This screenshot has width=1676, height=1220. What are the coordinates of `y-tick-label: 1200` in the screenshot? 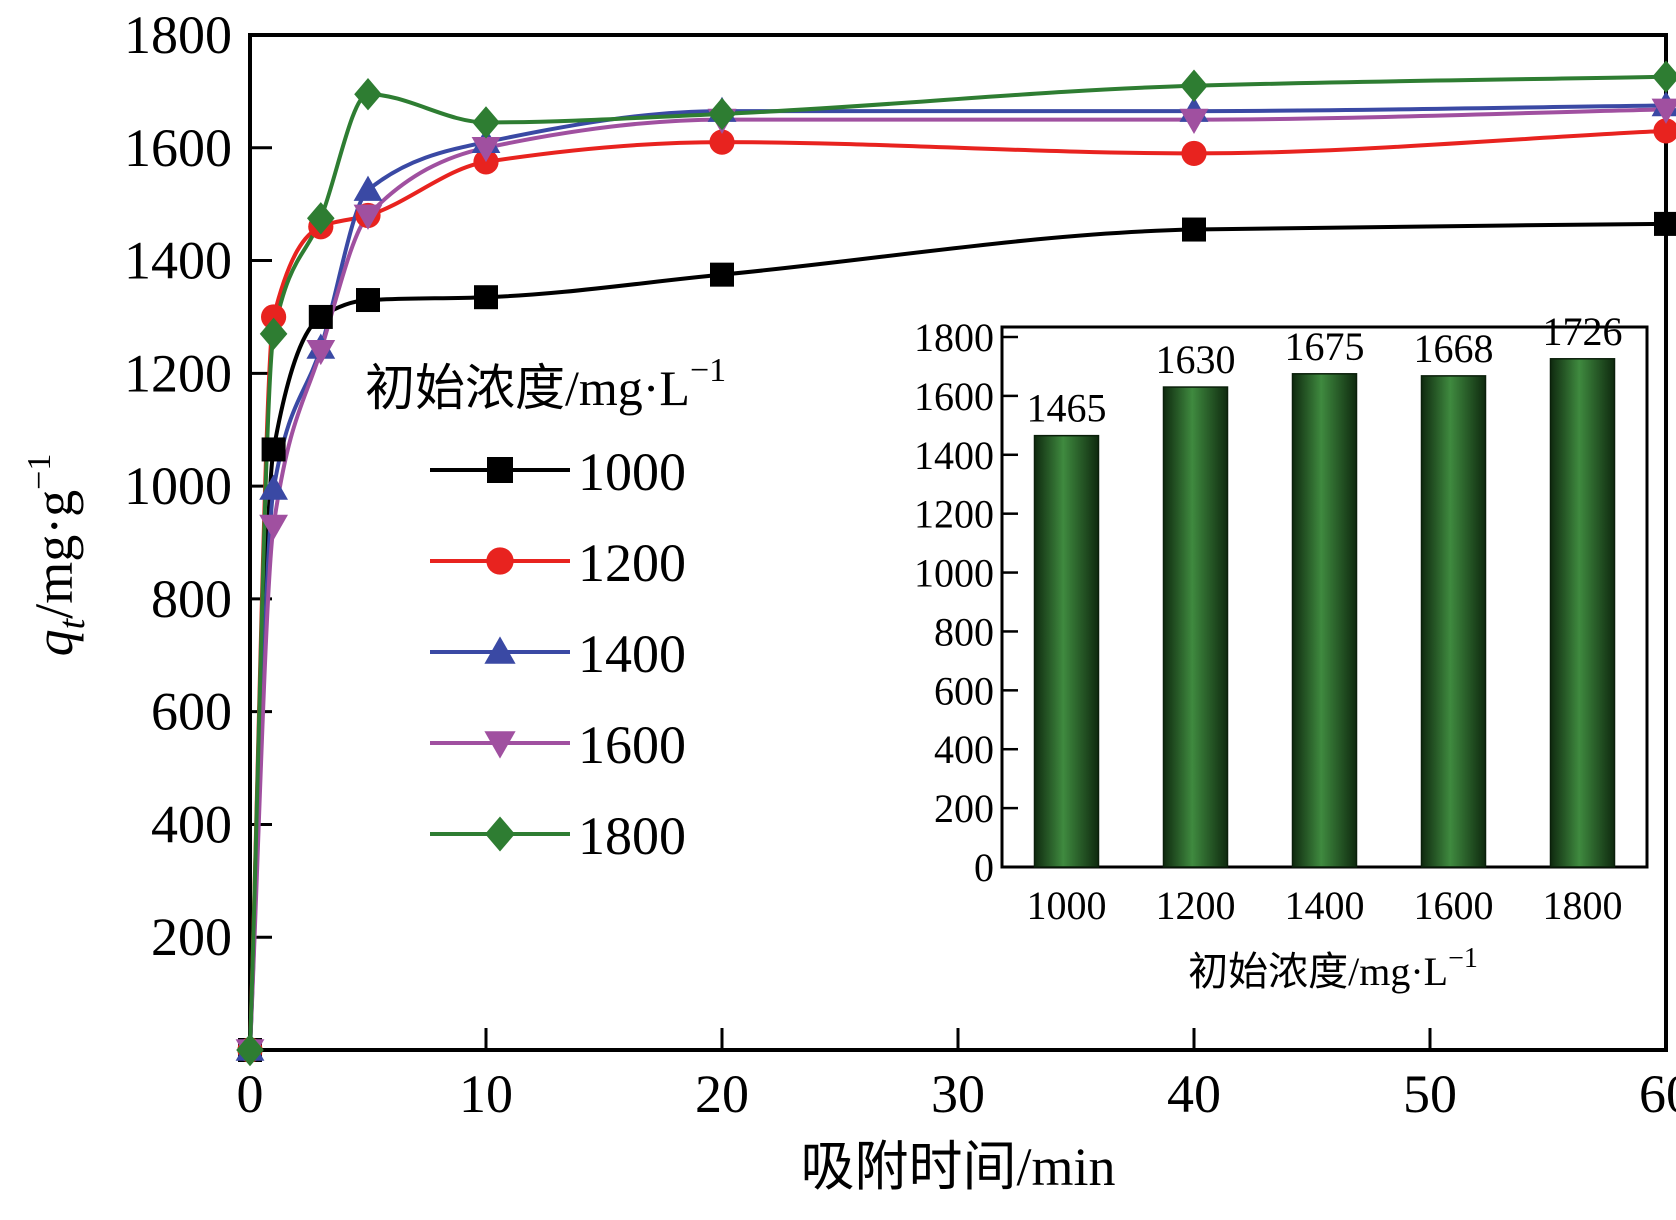 It's located at (178, 373).